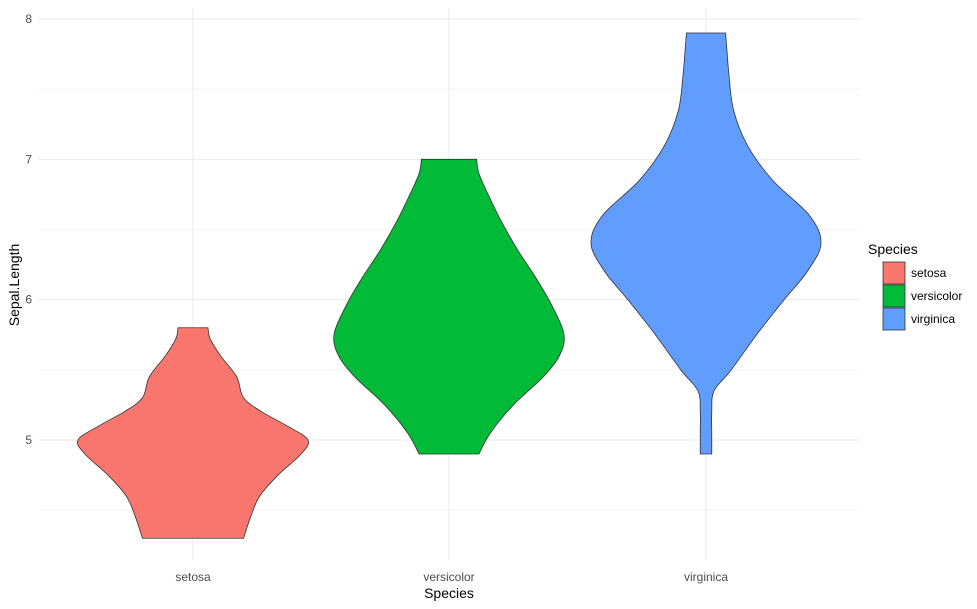 This screenshot has height=609, width=977. What do you see at coordinates (14, 285) in the screenshot?
I see `y-axis-title: Sepal.Length` at bounding box center [14, 285].